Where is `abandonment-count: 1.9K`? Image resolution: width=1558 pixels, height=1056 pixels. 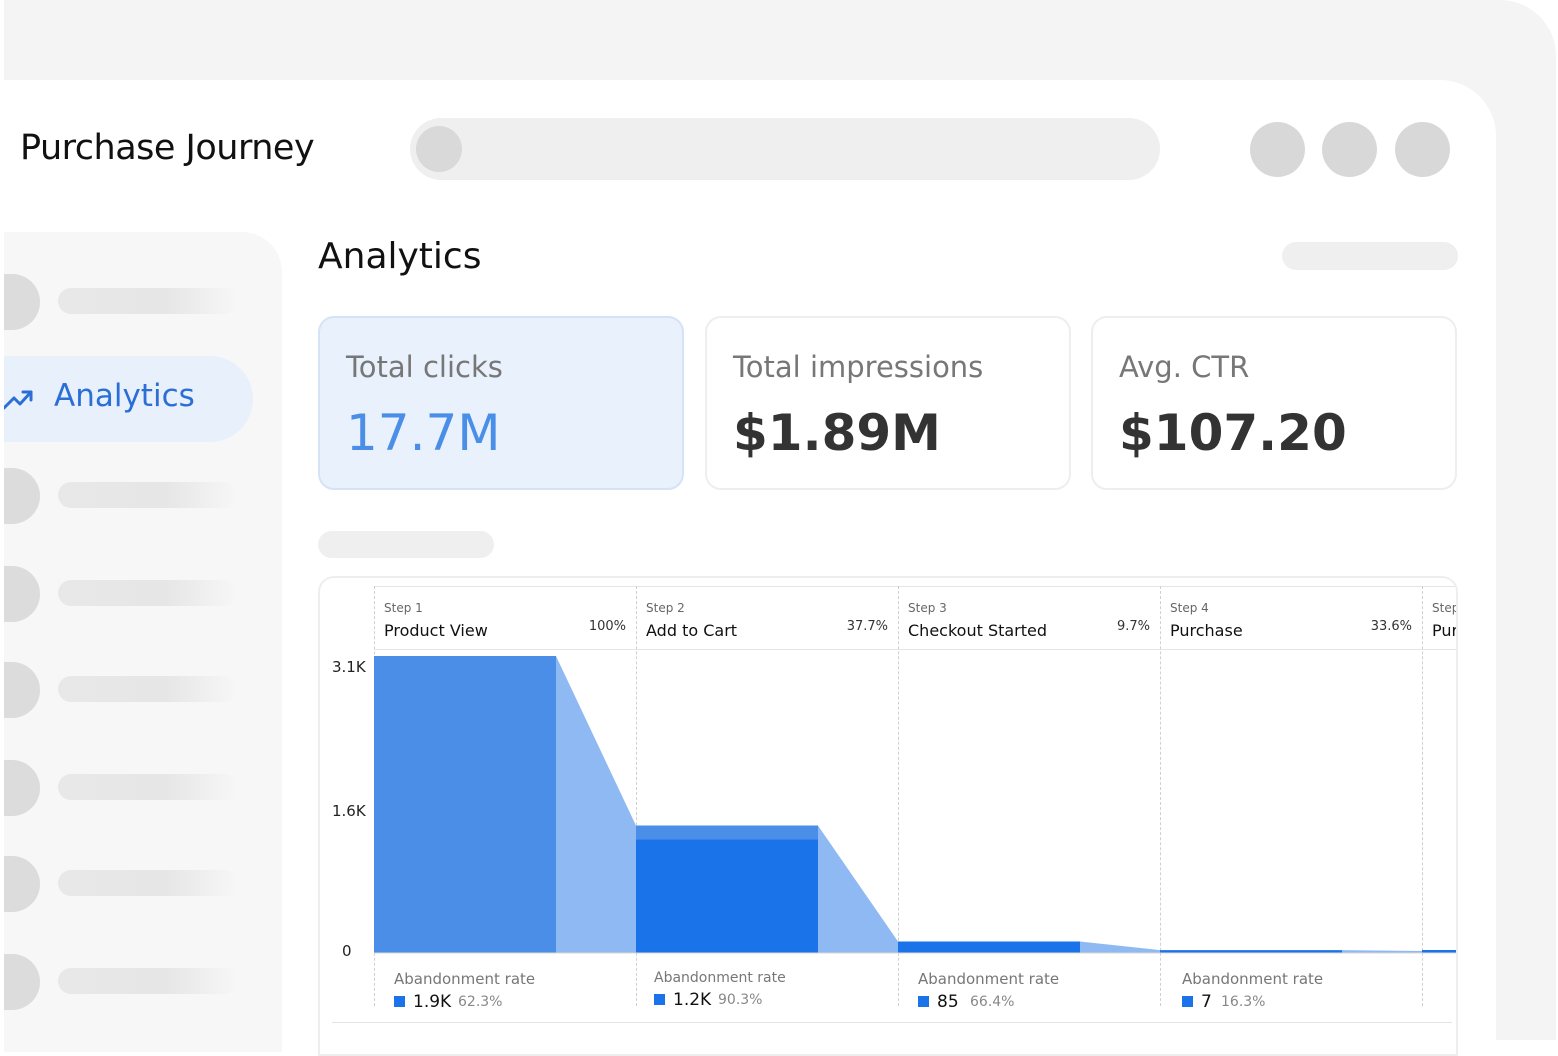
abandonment-count: 1.9K is located at coordinates (432, 1002).